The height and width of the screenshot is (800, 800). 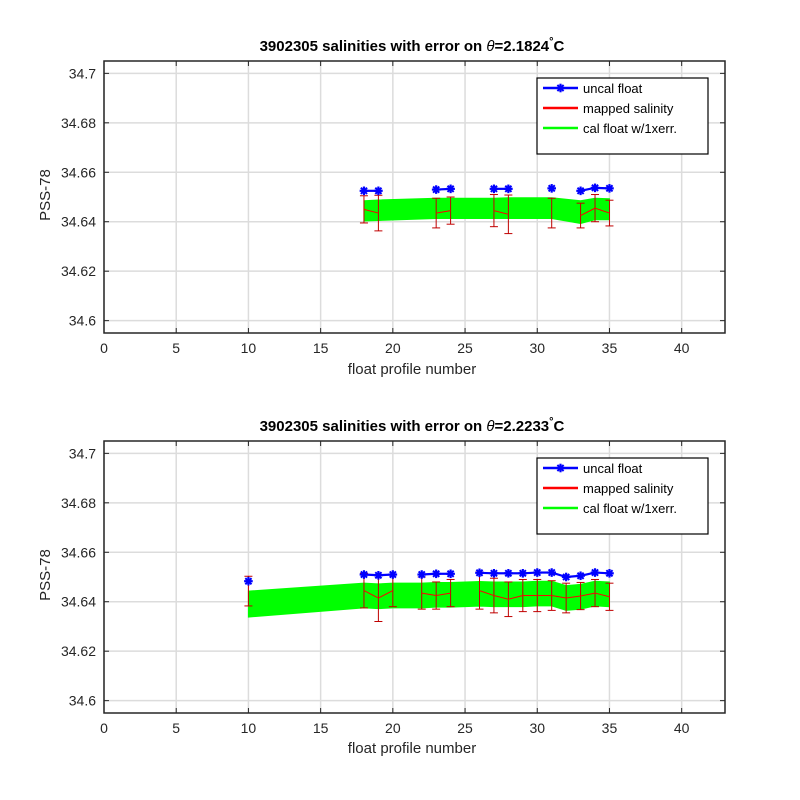 What do you see at coordinates (486, 189) in the screenshot?
I see `chart-top-uncal-points` at bounding box center [486, 189].